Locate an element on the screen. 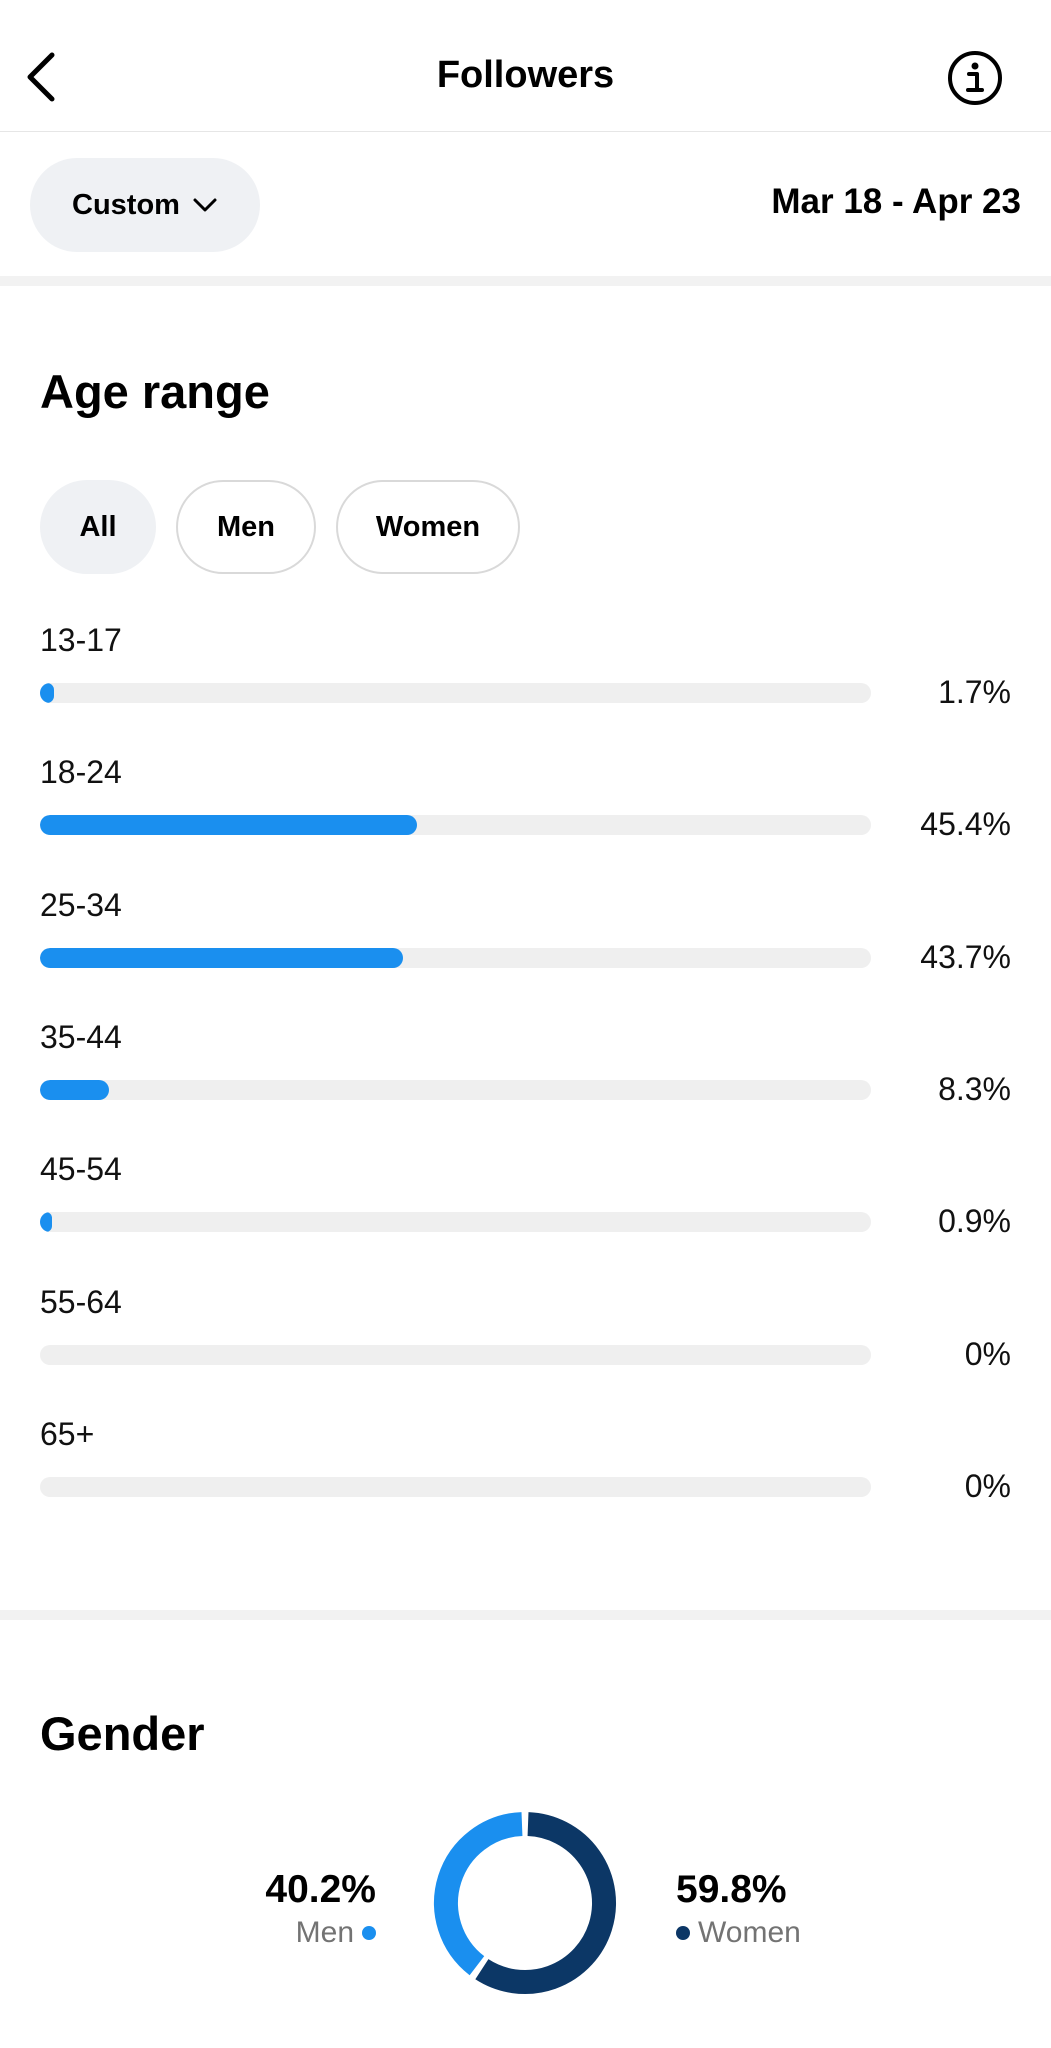 Image resolution: width=1051 pixels, height=2048 pixels. age-row-35-44: 35-44 8.3% is located at coordinates (525, 1085).